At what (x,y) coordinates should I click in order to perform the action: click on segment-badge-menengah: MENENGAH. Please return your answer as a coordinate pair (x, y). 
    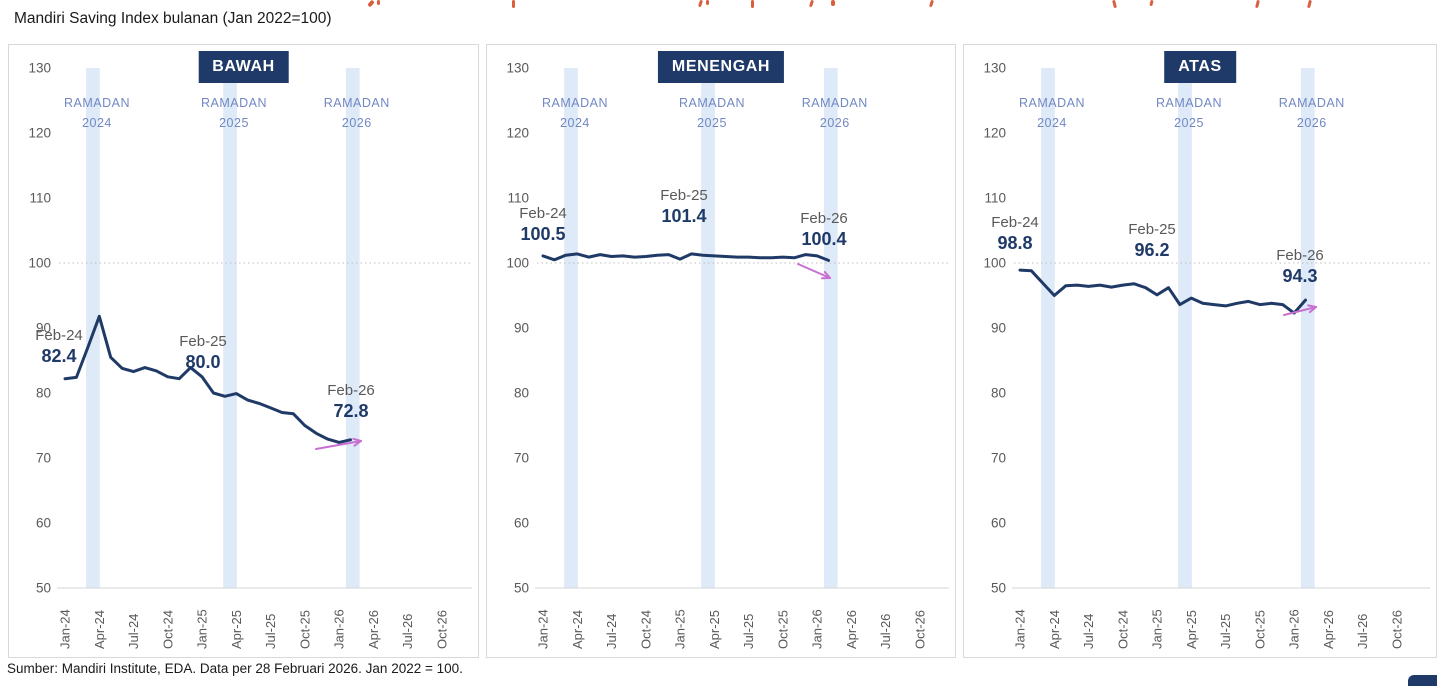
    Looking at the image, I should click on (721, 67).